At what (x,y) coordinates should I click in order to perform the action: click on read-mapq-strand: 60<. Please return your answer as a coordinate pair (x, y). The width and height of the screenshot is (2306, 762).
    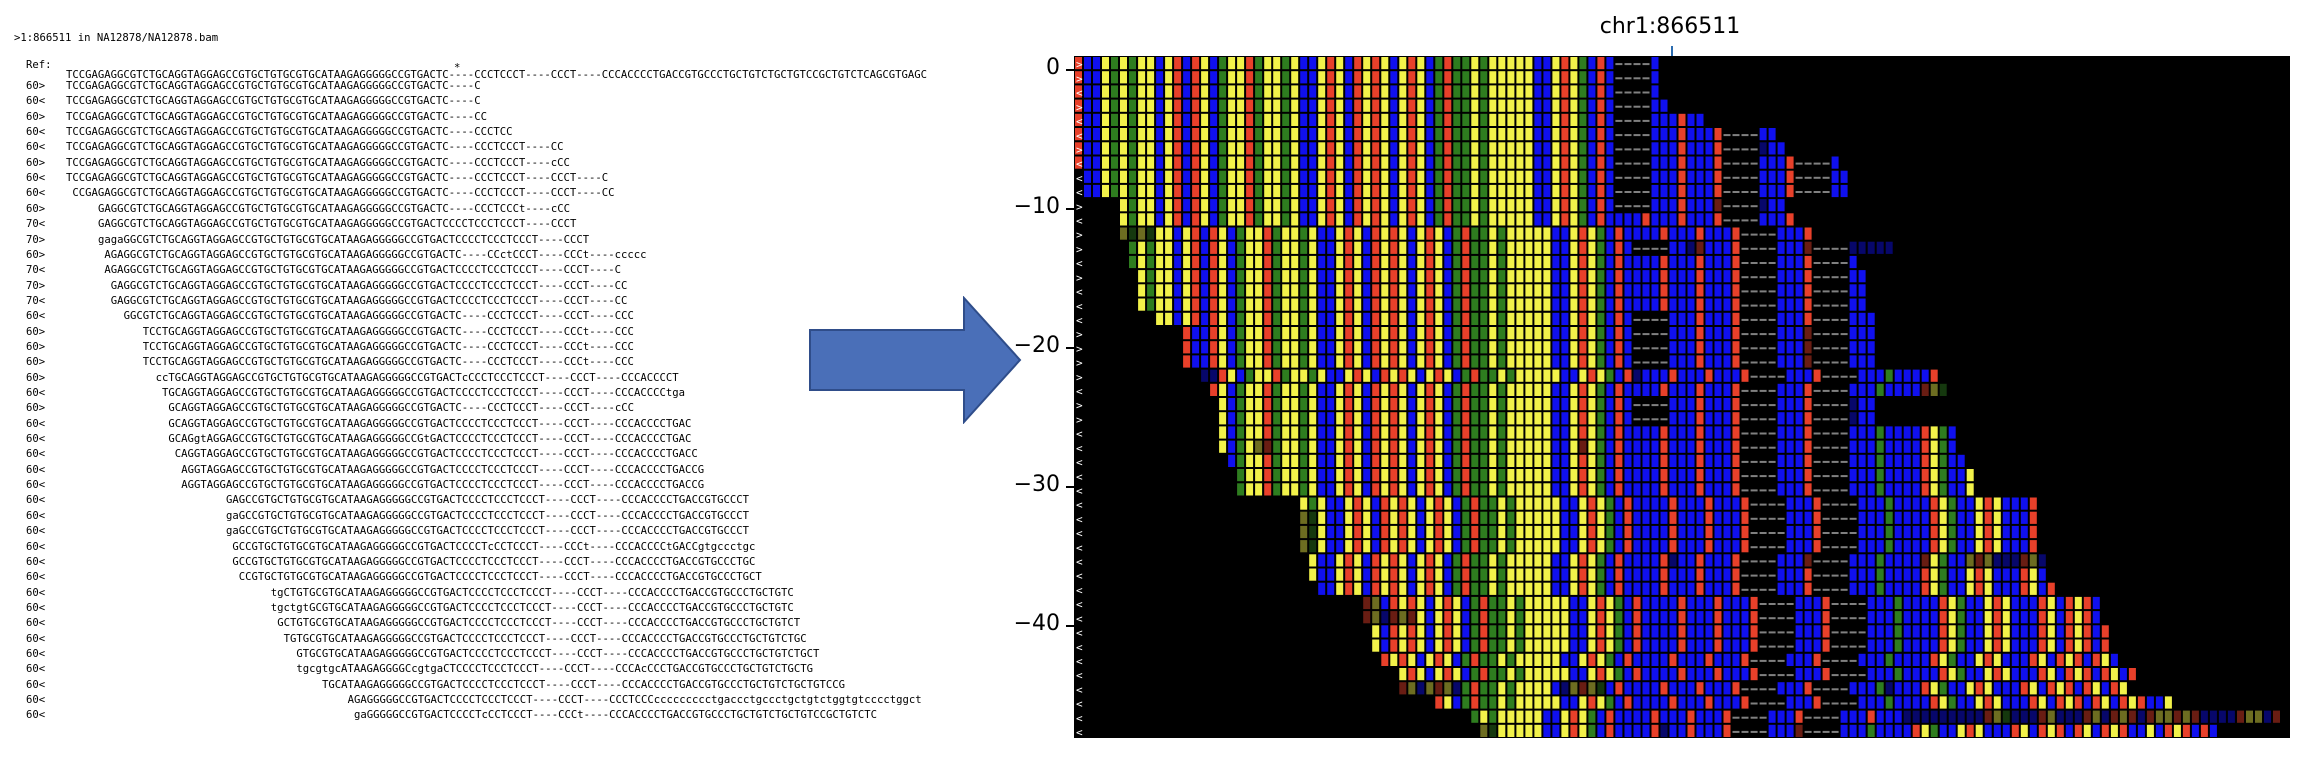
    Looking at the image, I should click on (36, 607).